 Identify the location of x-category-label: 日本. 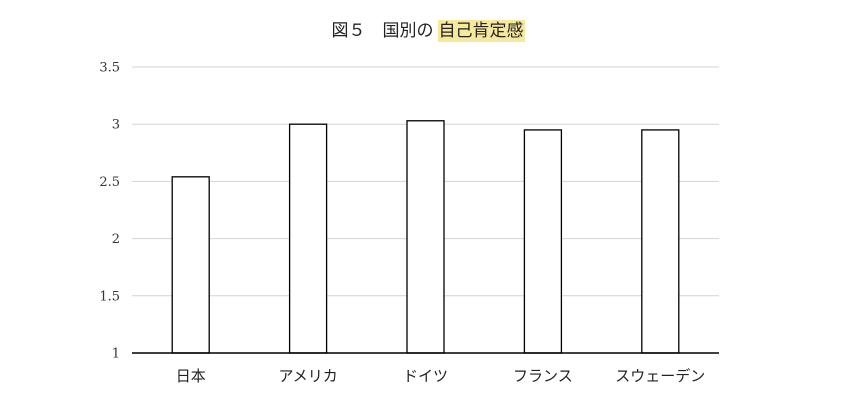
(191, 376).